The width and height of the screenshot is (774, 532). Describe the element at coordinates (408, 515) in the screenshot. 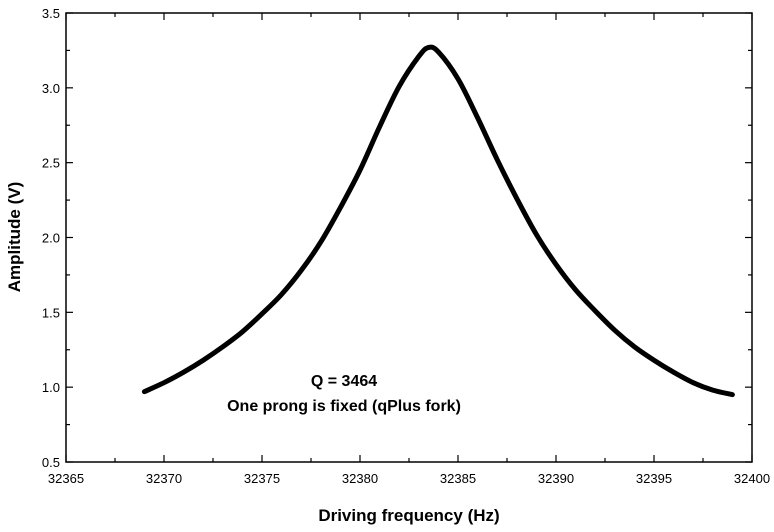

I see `x-axis-title: Driving frequency (Hz)` at that location.